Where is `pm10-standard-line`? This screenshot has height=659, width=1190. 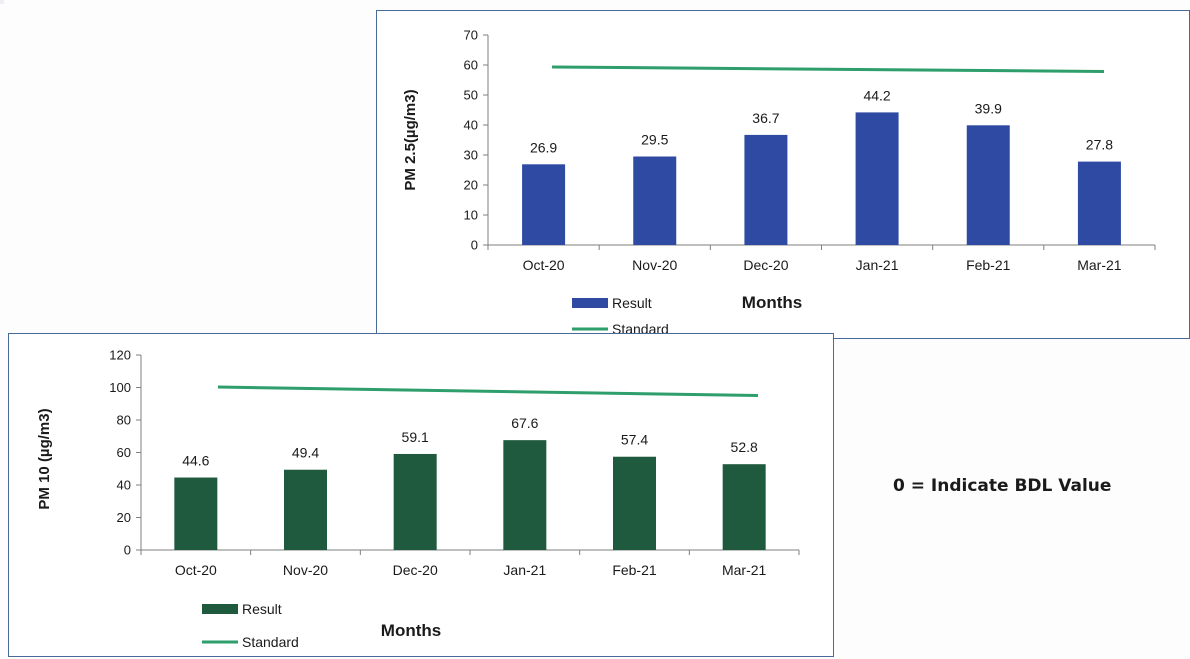 pm10-standard-line is located at coordinates (488, 391).